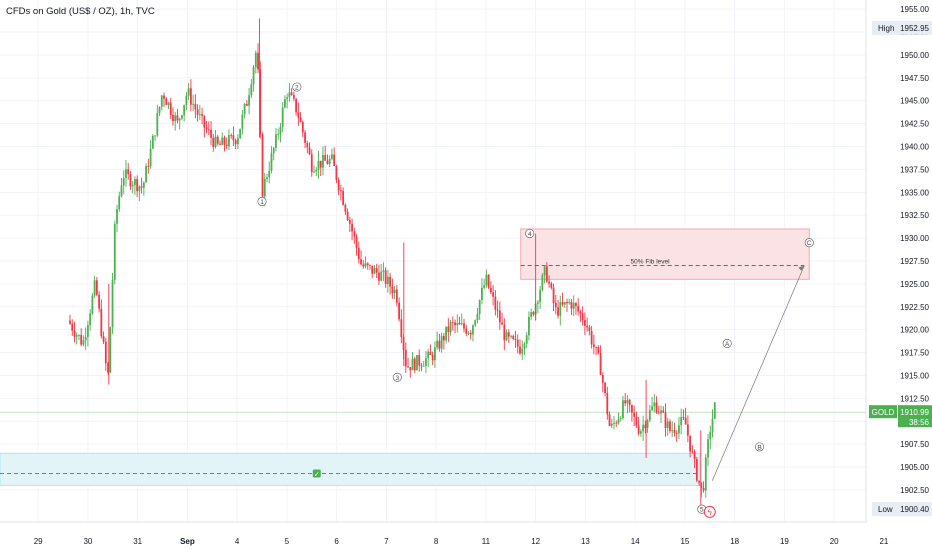 The image size is (932, 555). What do you see at coordinates (915, 416) in the screenshot?
I see `price-tag-bg` at bounding box center [915, 416].